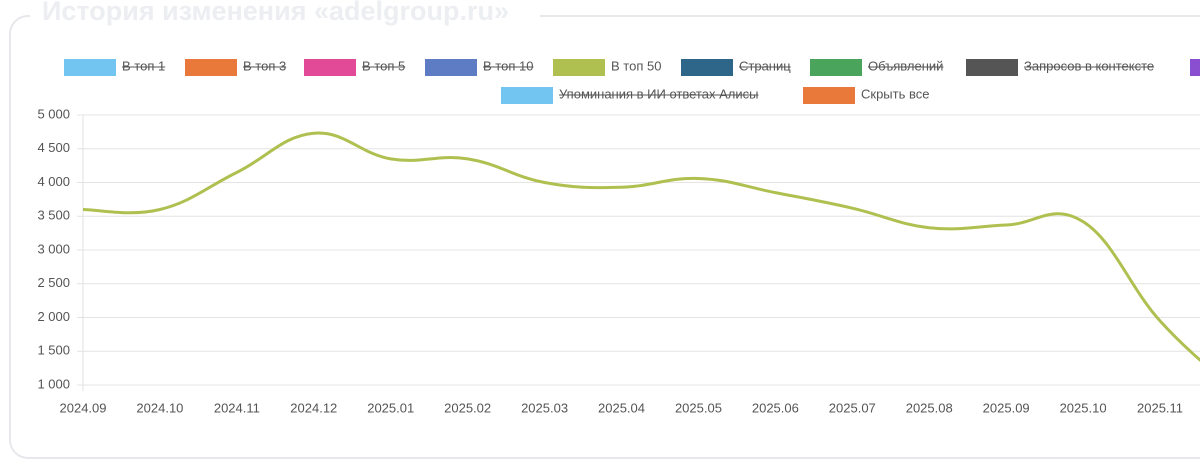 The width and height of the screenshot is (1200, 464). Describe the element at coordinates (698, 407) in the screenshot. I see `x-tick-label: 2025.05` at that location.